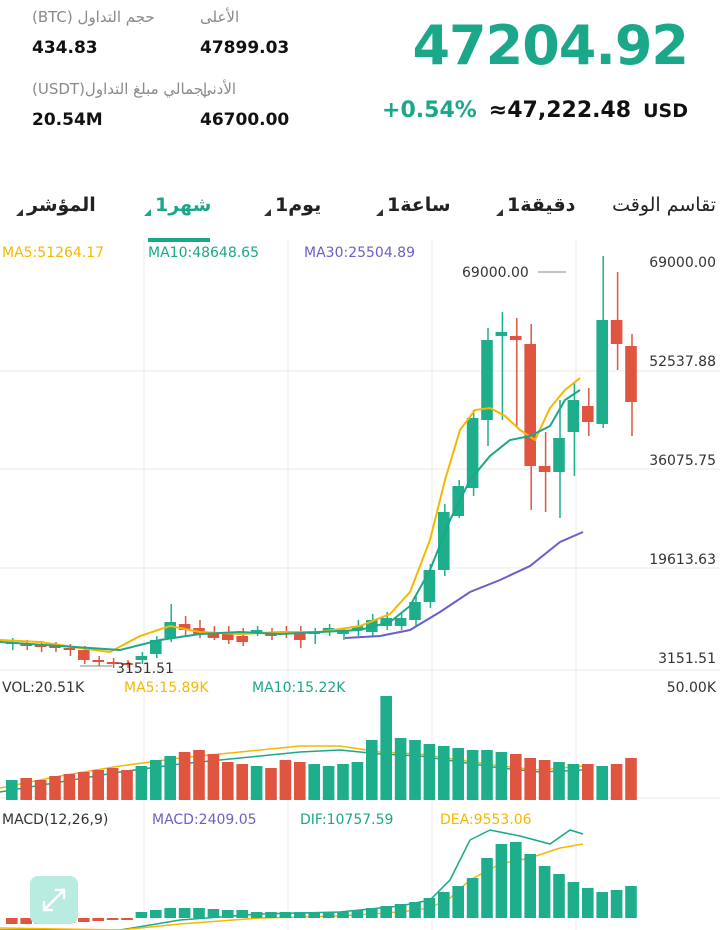  I want to click on tab-label: 1دقيقة, so click(541, 205).